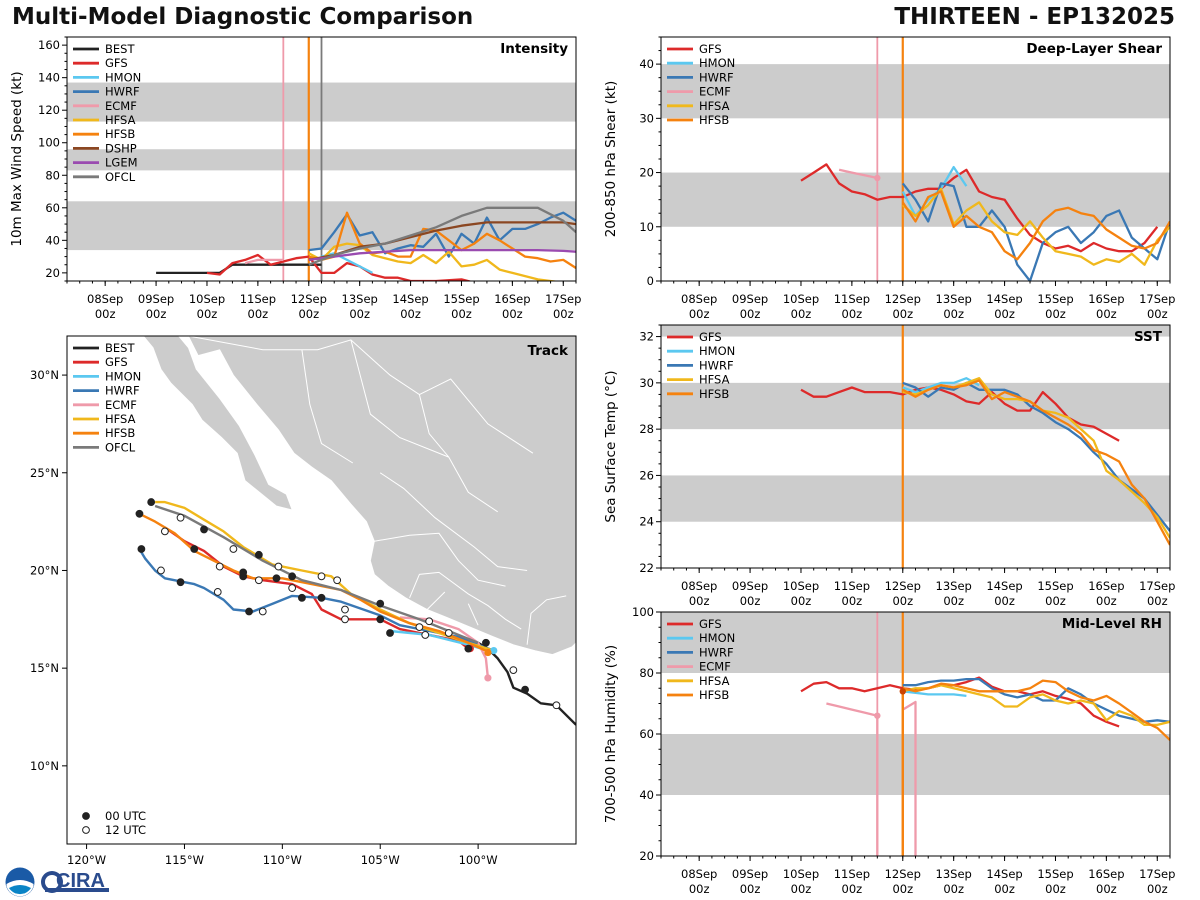 This screenshot has width=1200, height=900. I want to click on legend-label: ECMF, so click(715, 92).